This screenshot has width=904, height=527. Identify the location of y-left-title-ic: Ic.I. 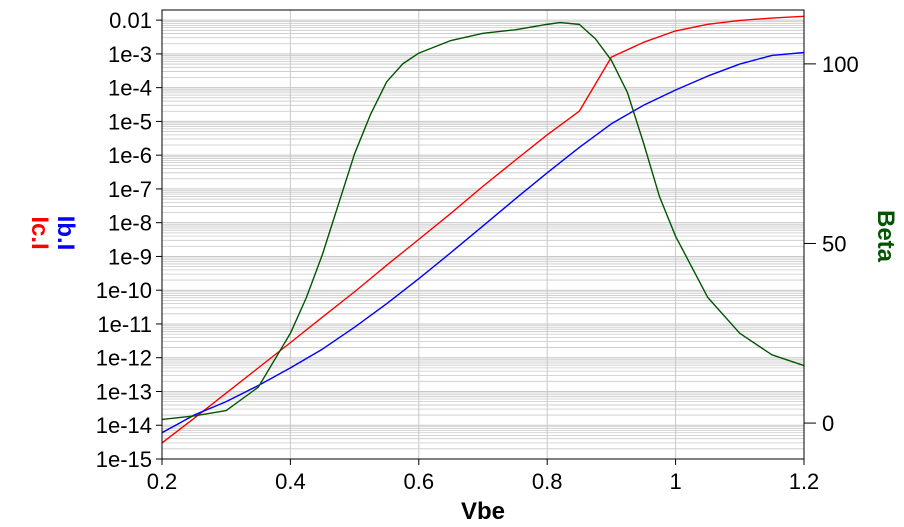
(39, 232).